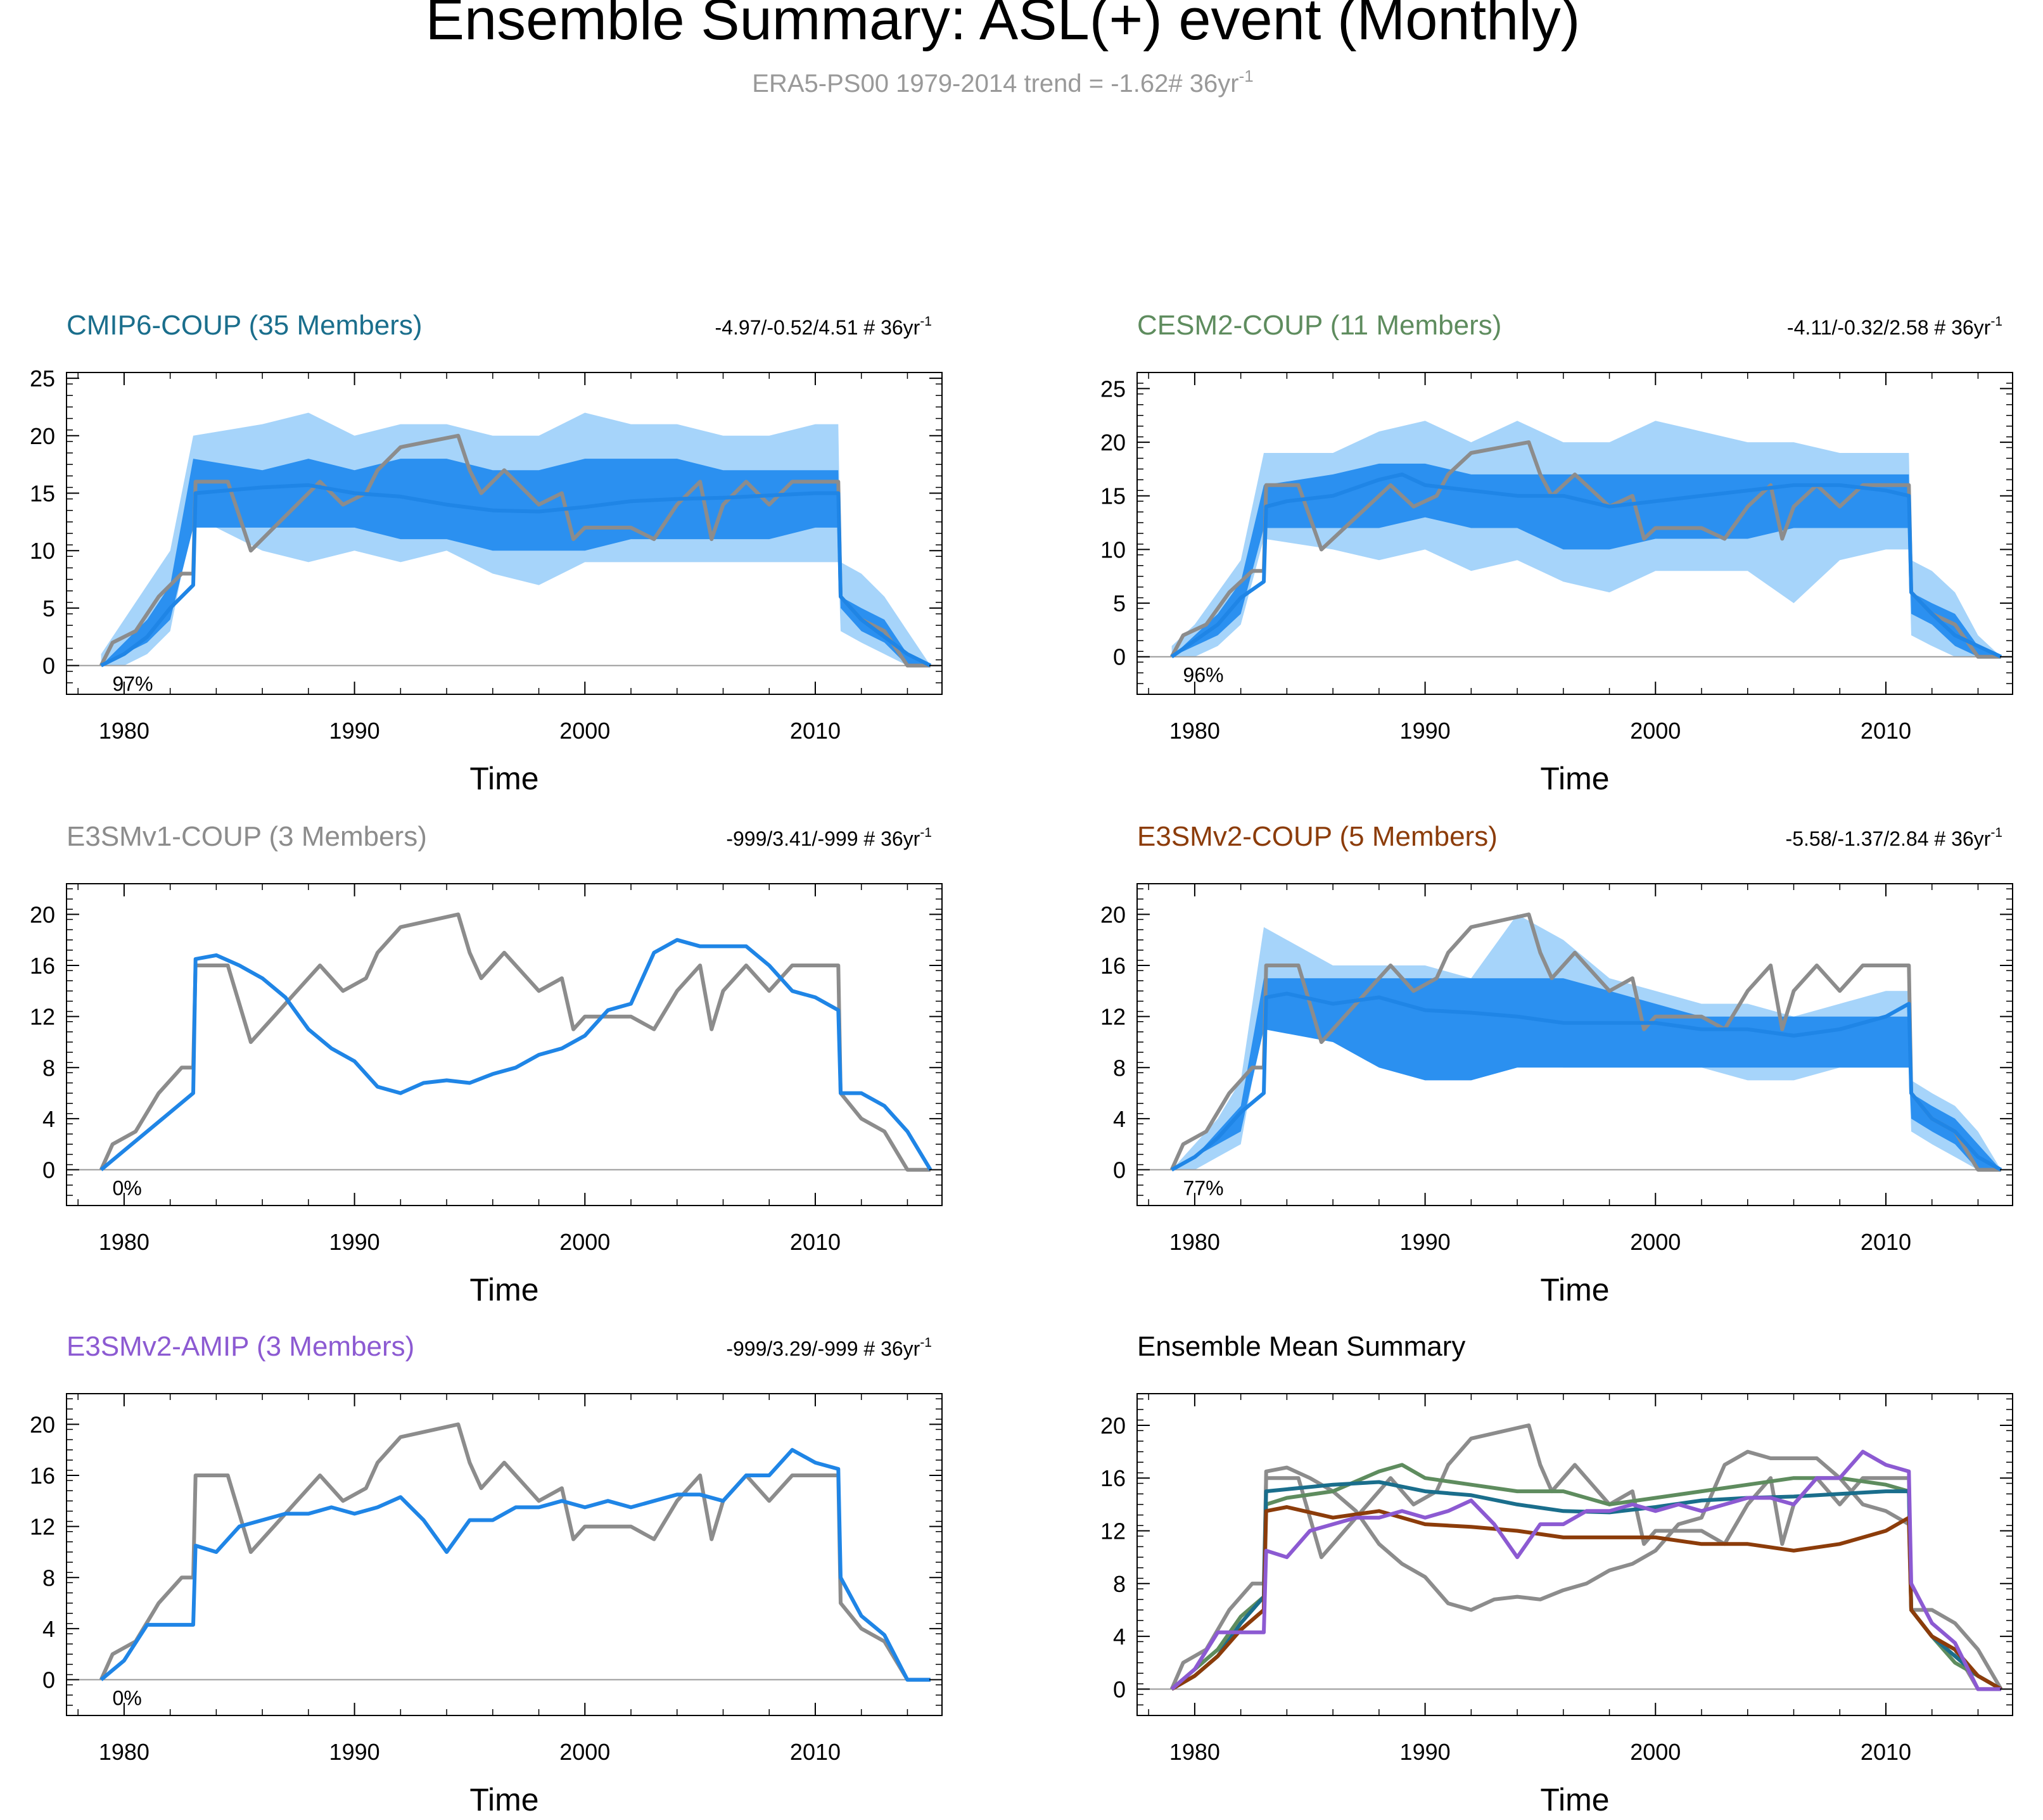 The image size is (2043, 1820). I want to click on series-e3smv1-coup, so click(1586, 1570).